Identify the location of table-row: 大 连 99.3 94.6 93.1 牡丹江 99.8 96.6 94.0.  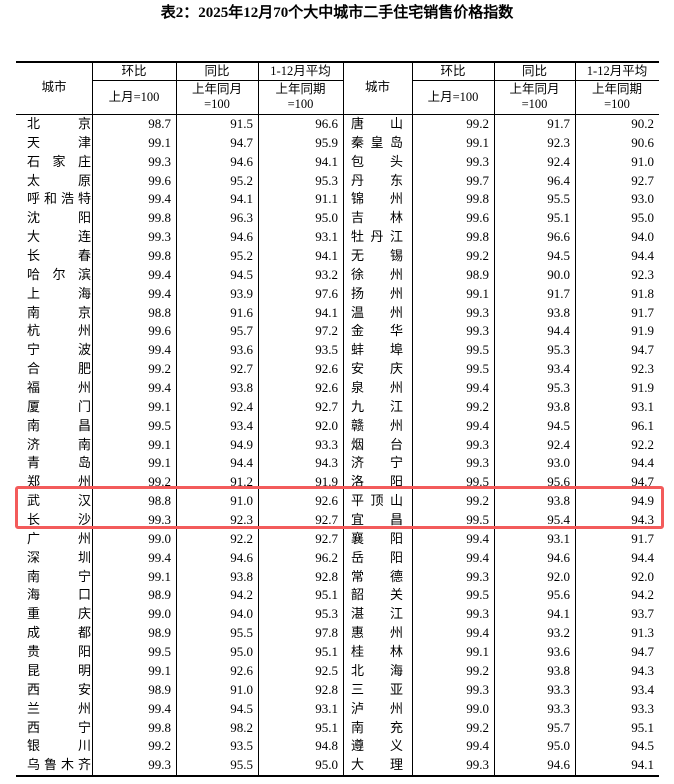
(337, 237).